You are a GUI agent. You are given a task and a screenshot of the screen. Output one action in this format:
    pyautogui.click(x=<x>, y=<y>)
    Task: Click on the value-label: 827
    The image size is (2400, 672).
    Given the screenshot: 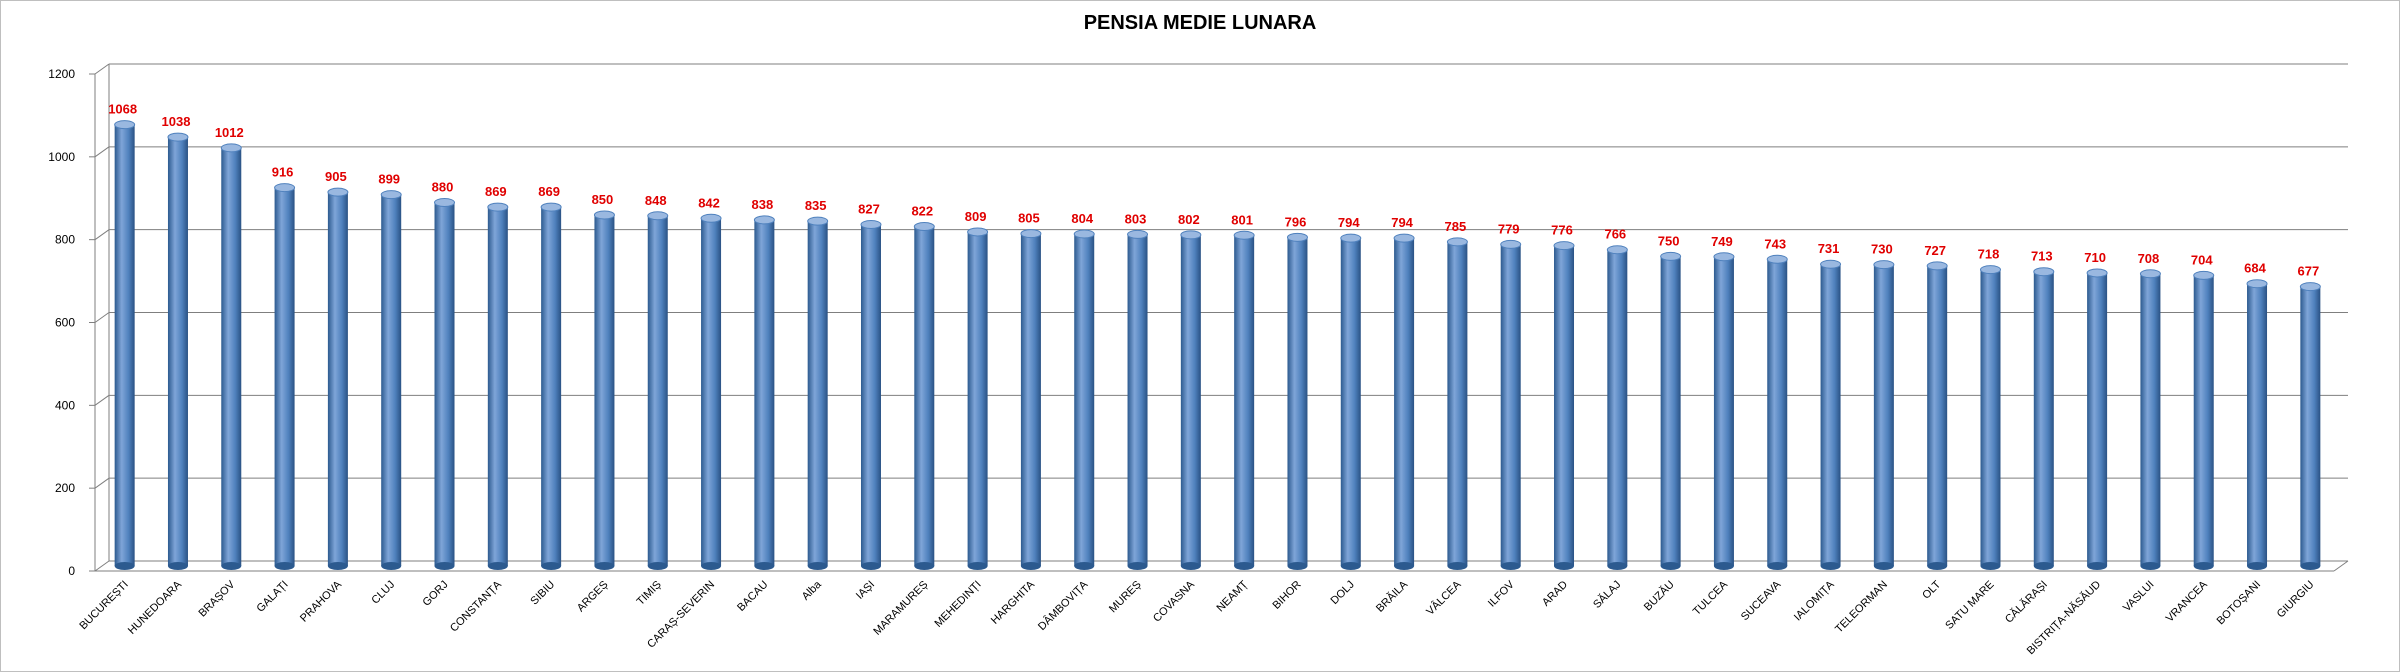 What is the action you would take?
    pyautogui.click(x=869, y=208)
    